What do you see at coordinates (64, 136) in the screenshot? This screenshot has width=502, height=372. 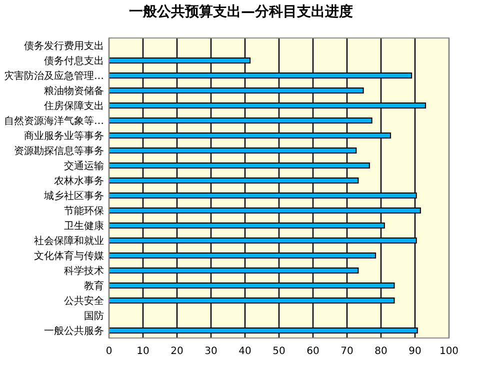 I see `y-tick-label: 商业服务业等事务` at bounding box center [64, 136].